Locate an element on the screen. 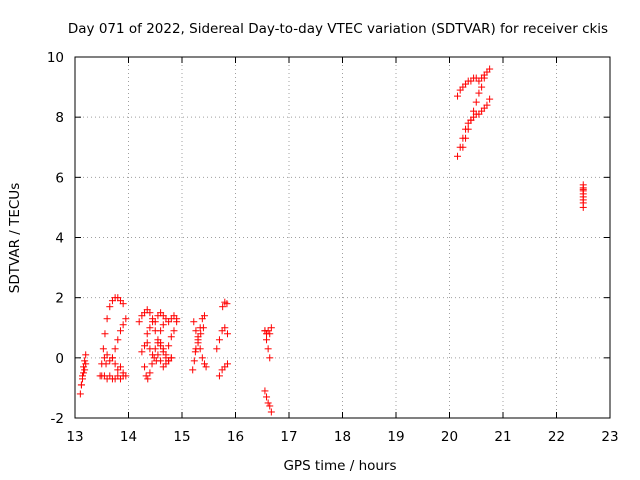 This screenshot has width=640, height=480. x-tick-label: 17 is located at coordinates (288, 437).